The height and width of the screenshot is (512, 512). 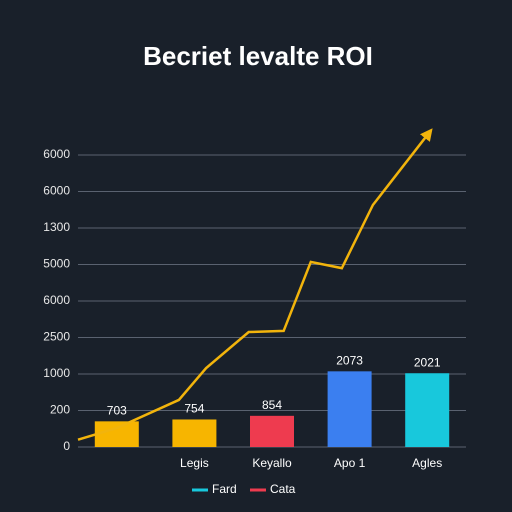 I want to click on legend-label: Fard, so click(x=224, y=489).